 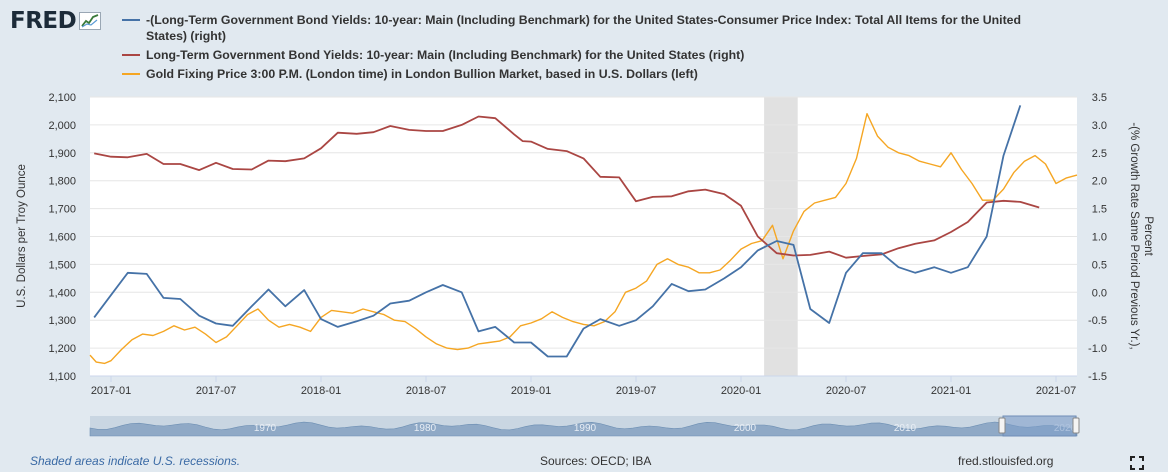 I want to click on y-right-tick-label: 2.5, so click(x=1099, y=154).